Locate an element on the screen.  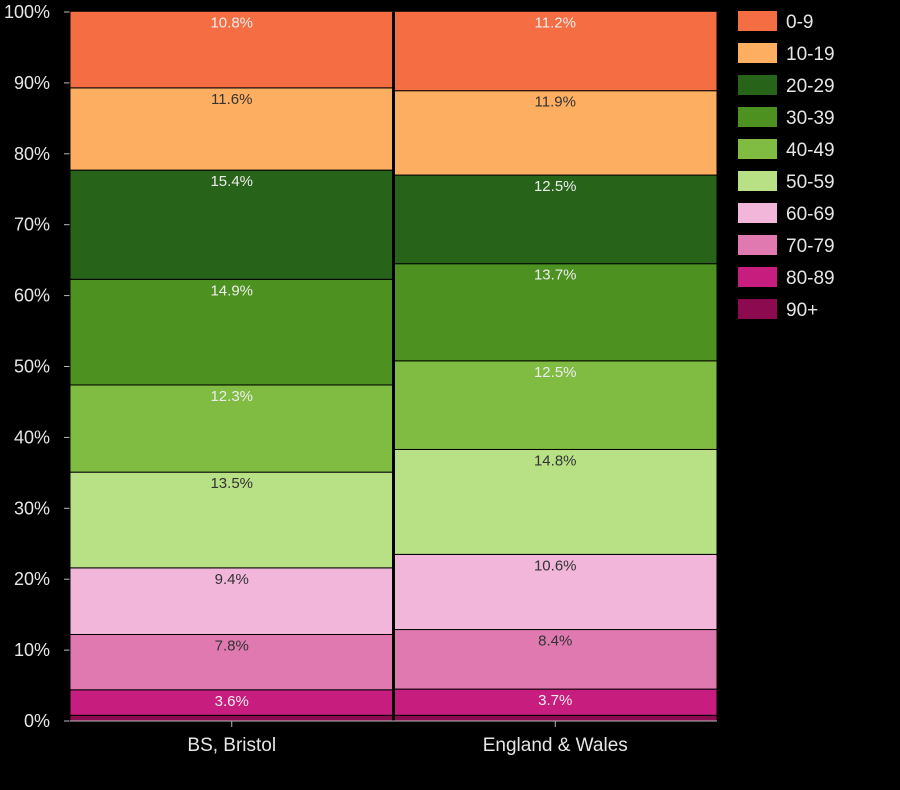
legend-item-80-89: 80-89 is located at coordinates (786, 278).